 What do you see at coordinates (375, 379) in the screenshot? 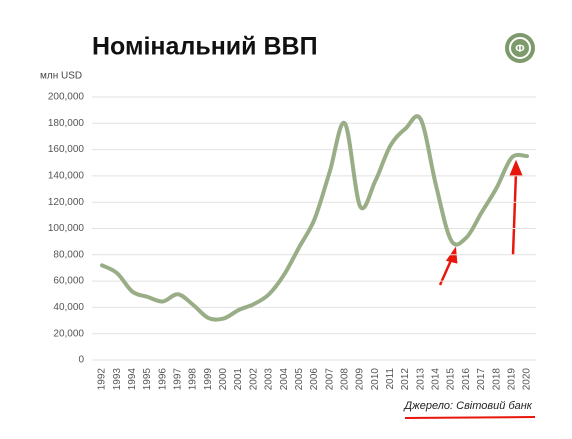
I see `x-tick-label: 2010` at bounding box center [375, 379].